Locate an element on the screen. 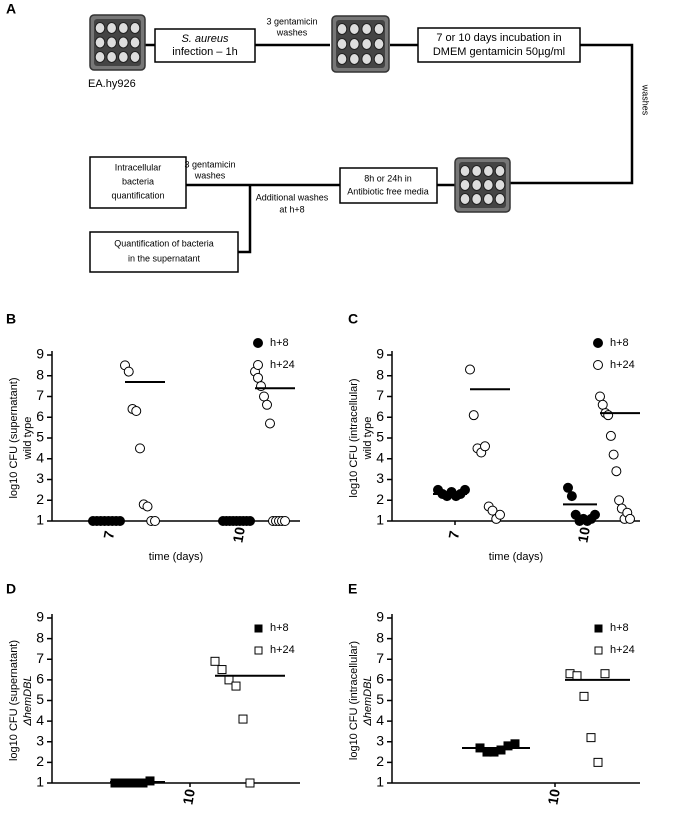 This screenshot has height=814, width=686. y-axis-label: log10 CFU (supernatant) is located at coordinates (14, 437).